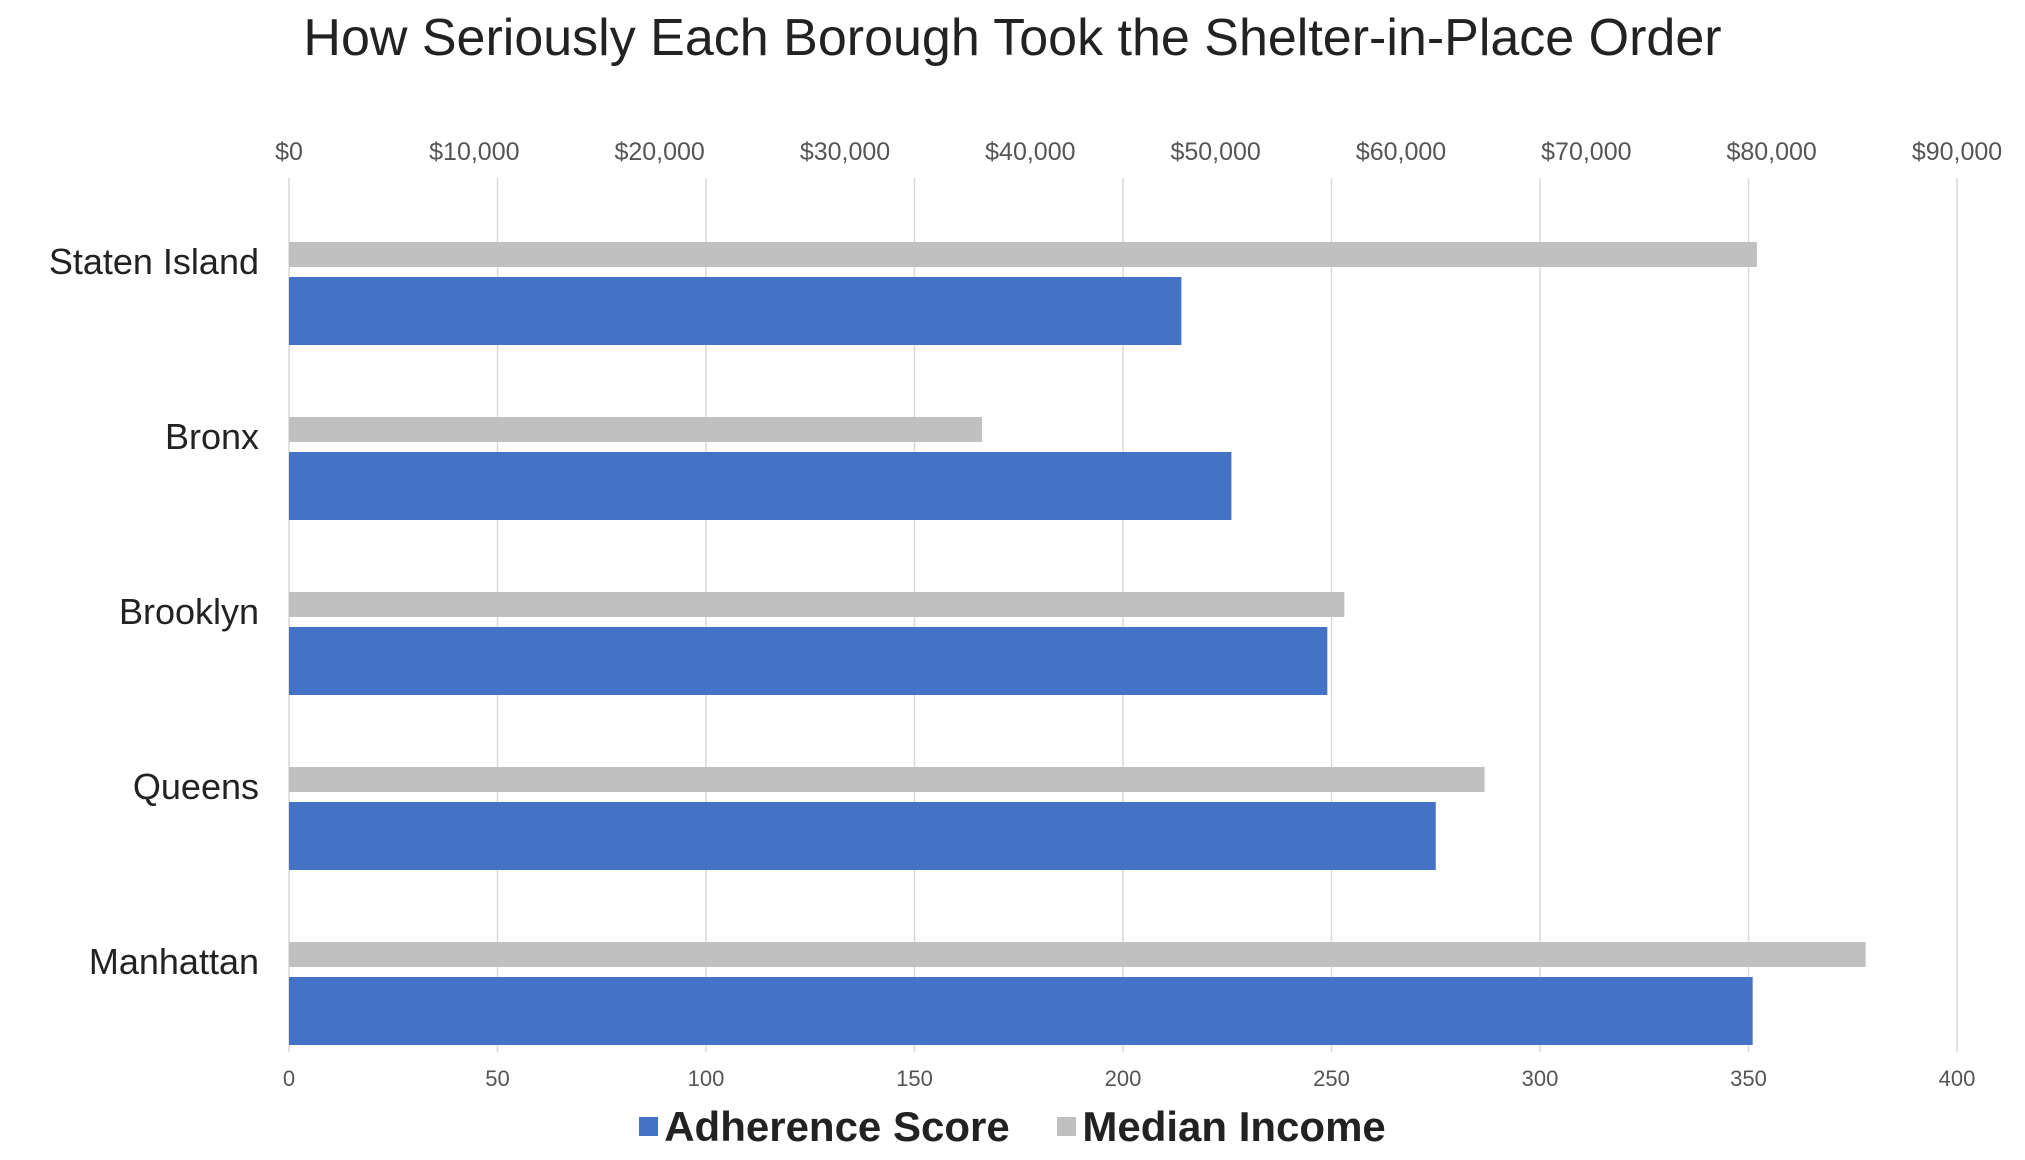 This screenshot has width=2025, height=1160. What do you see at coordinates (1401, 152) in the screenshot?
I see `top-tick-label-6: $60,000` at bounding box center [1401, 152].